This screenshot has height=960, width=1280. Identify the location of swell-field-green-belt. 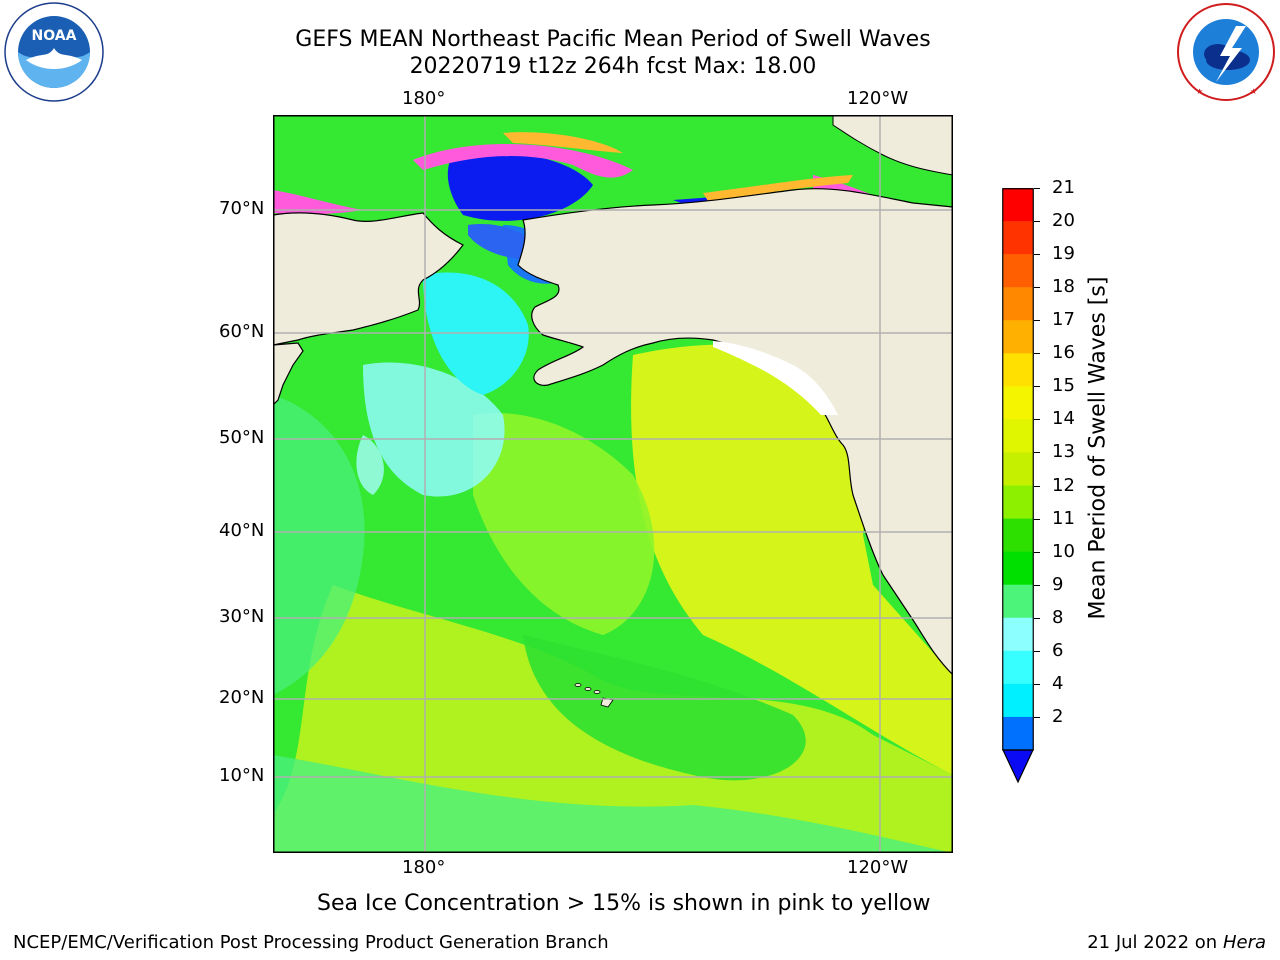
(664, 708).